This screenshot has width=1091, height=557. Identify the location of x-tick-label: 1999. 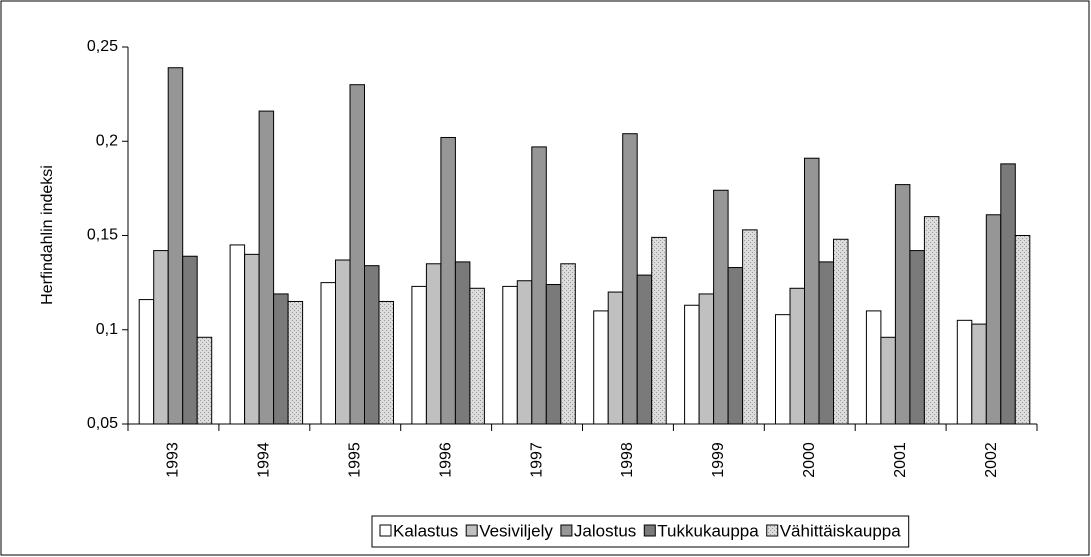
(718, 460).